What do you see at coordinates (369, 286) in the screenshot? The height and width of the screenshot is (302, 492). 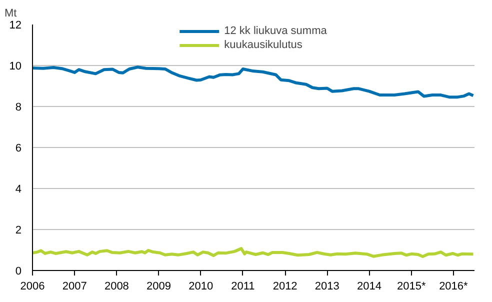 I see `x-tick-label: 2014` at bounding box center [369, 286].